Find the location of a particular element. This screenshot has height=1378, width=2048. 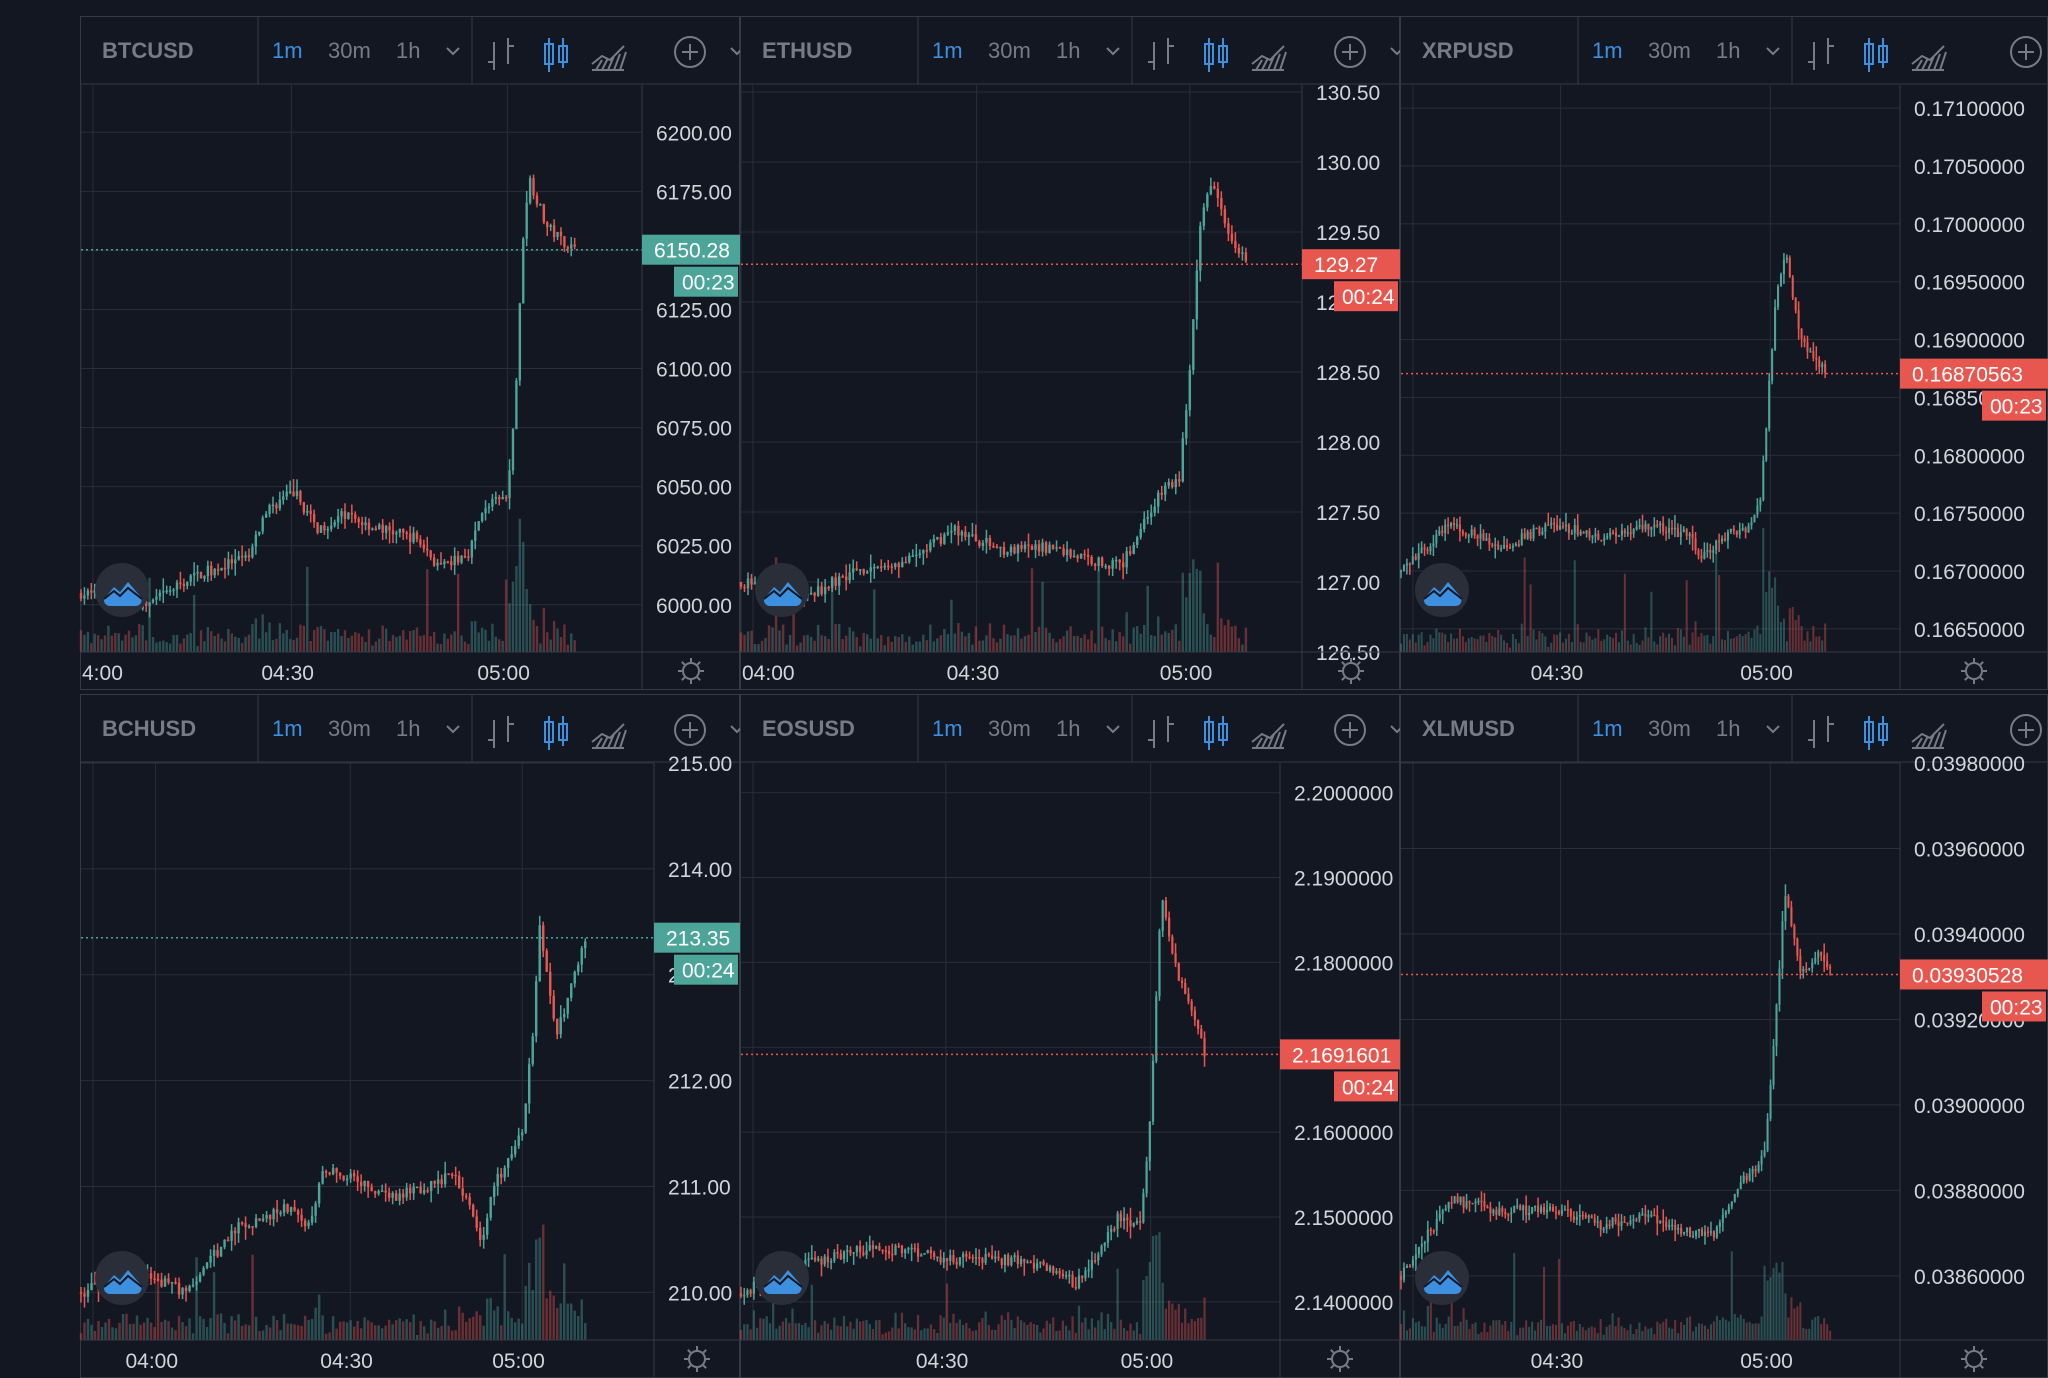

symbol-label: ETHUSD is located at coordinates (807, 50).